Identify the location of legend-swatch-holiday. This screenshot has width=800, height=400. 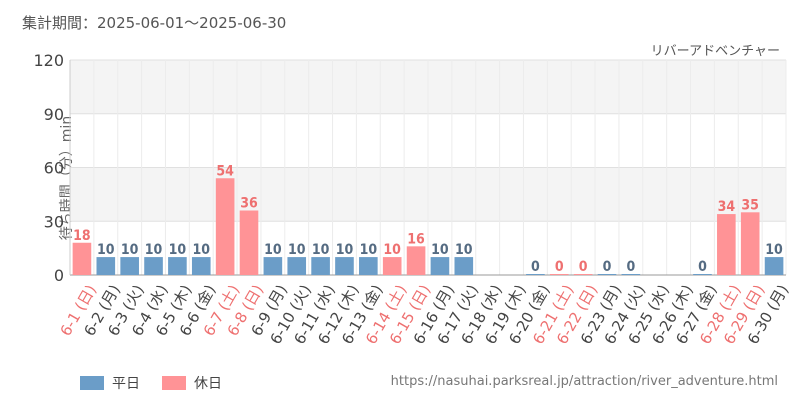
(174, 383).